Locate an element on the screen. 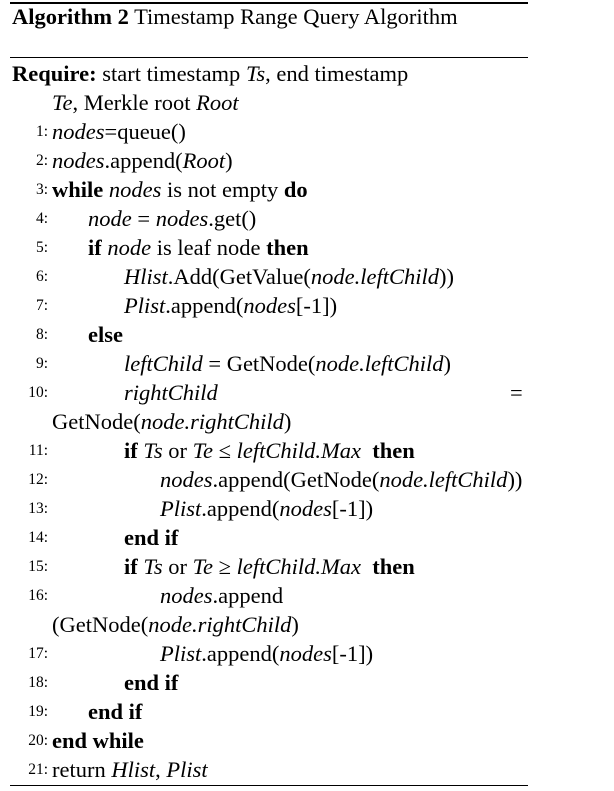 The height and width of the screenshot is (791, 614). line-number: 18: is located at coordinates (38, 682).